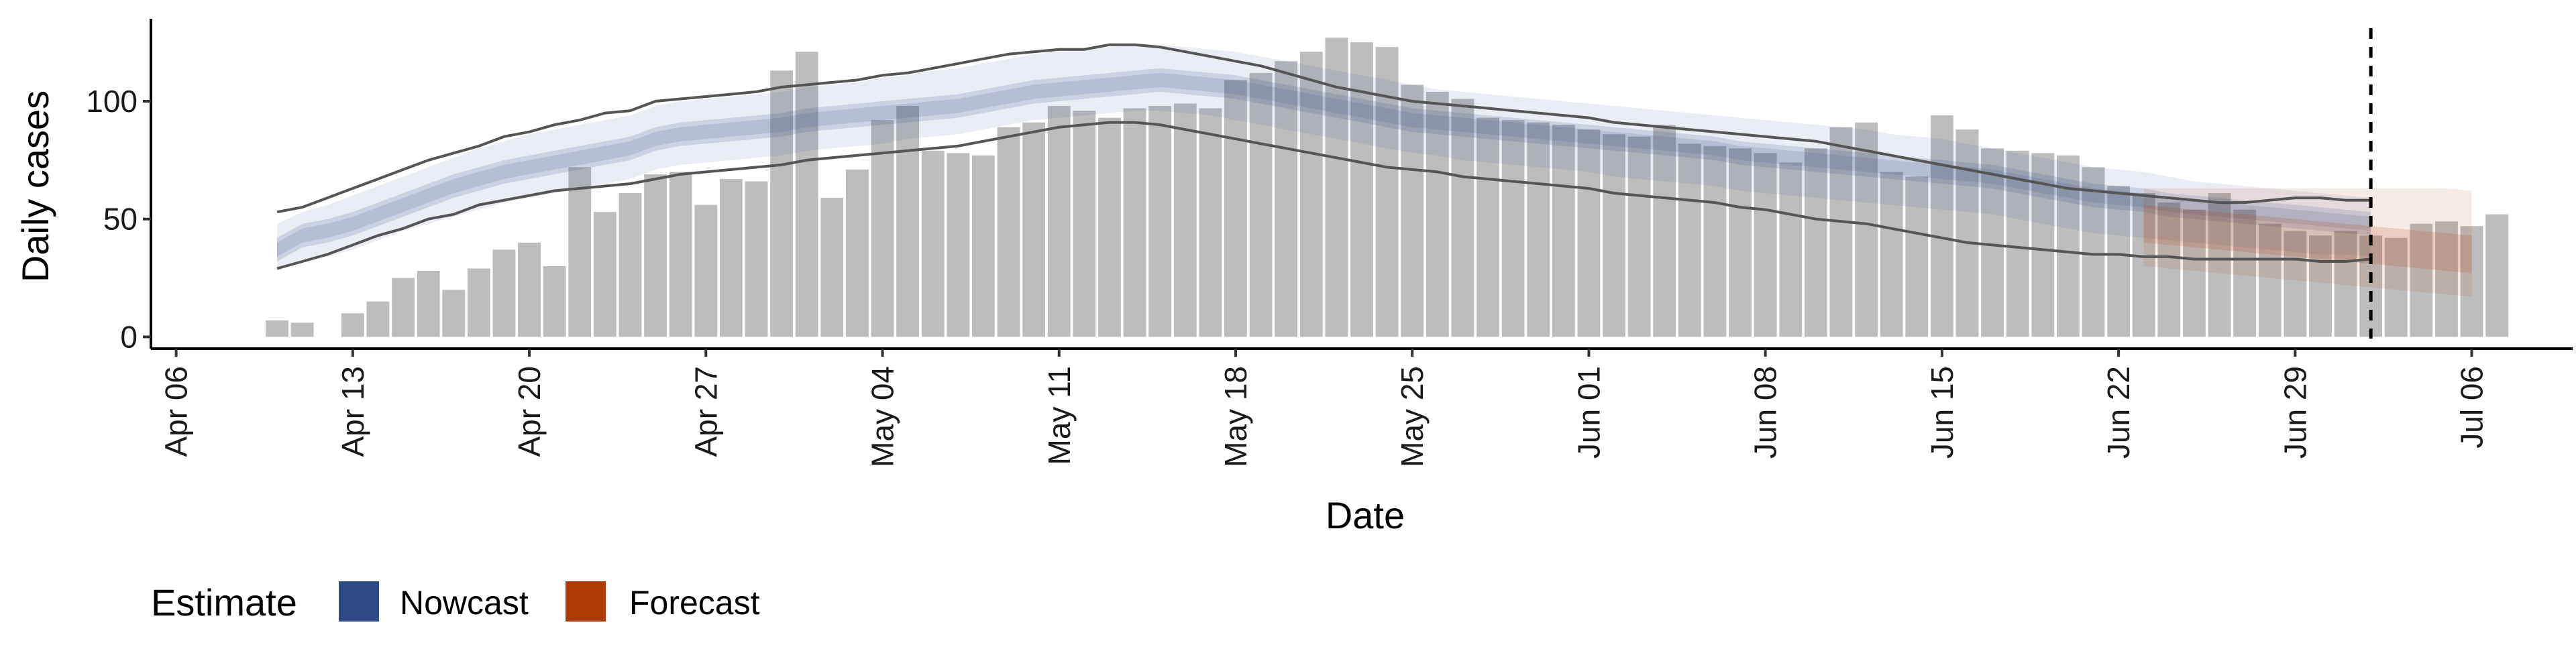  Describe the element at coordinates (359, 602) in the screenshot. I see `legend-swatch-nowcast` at that location.